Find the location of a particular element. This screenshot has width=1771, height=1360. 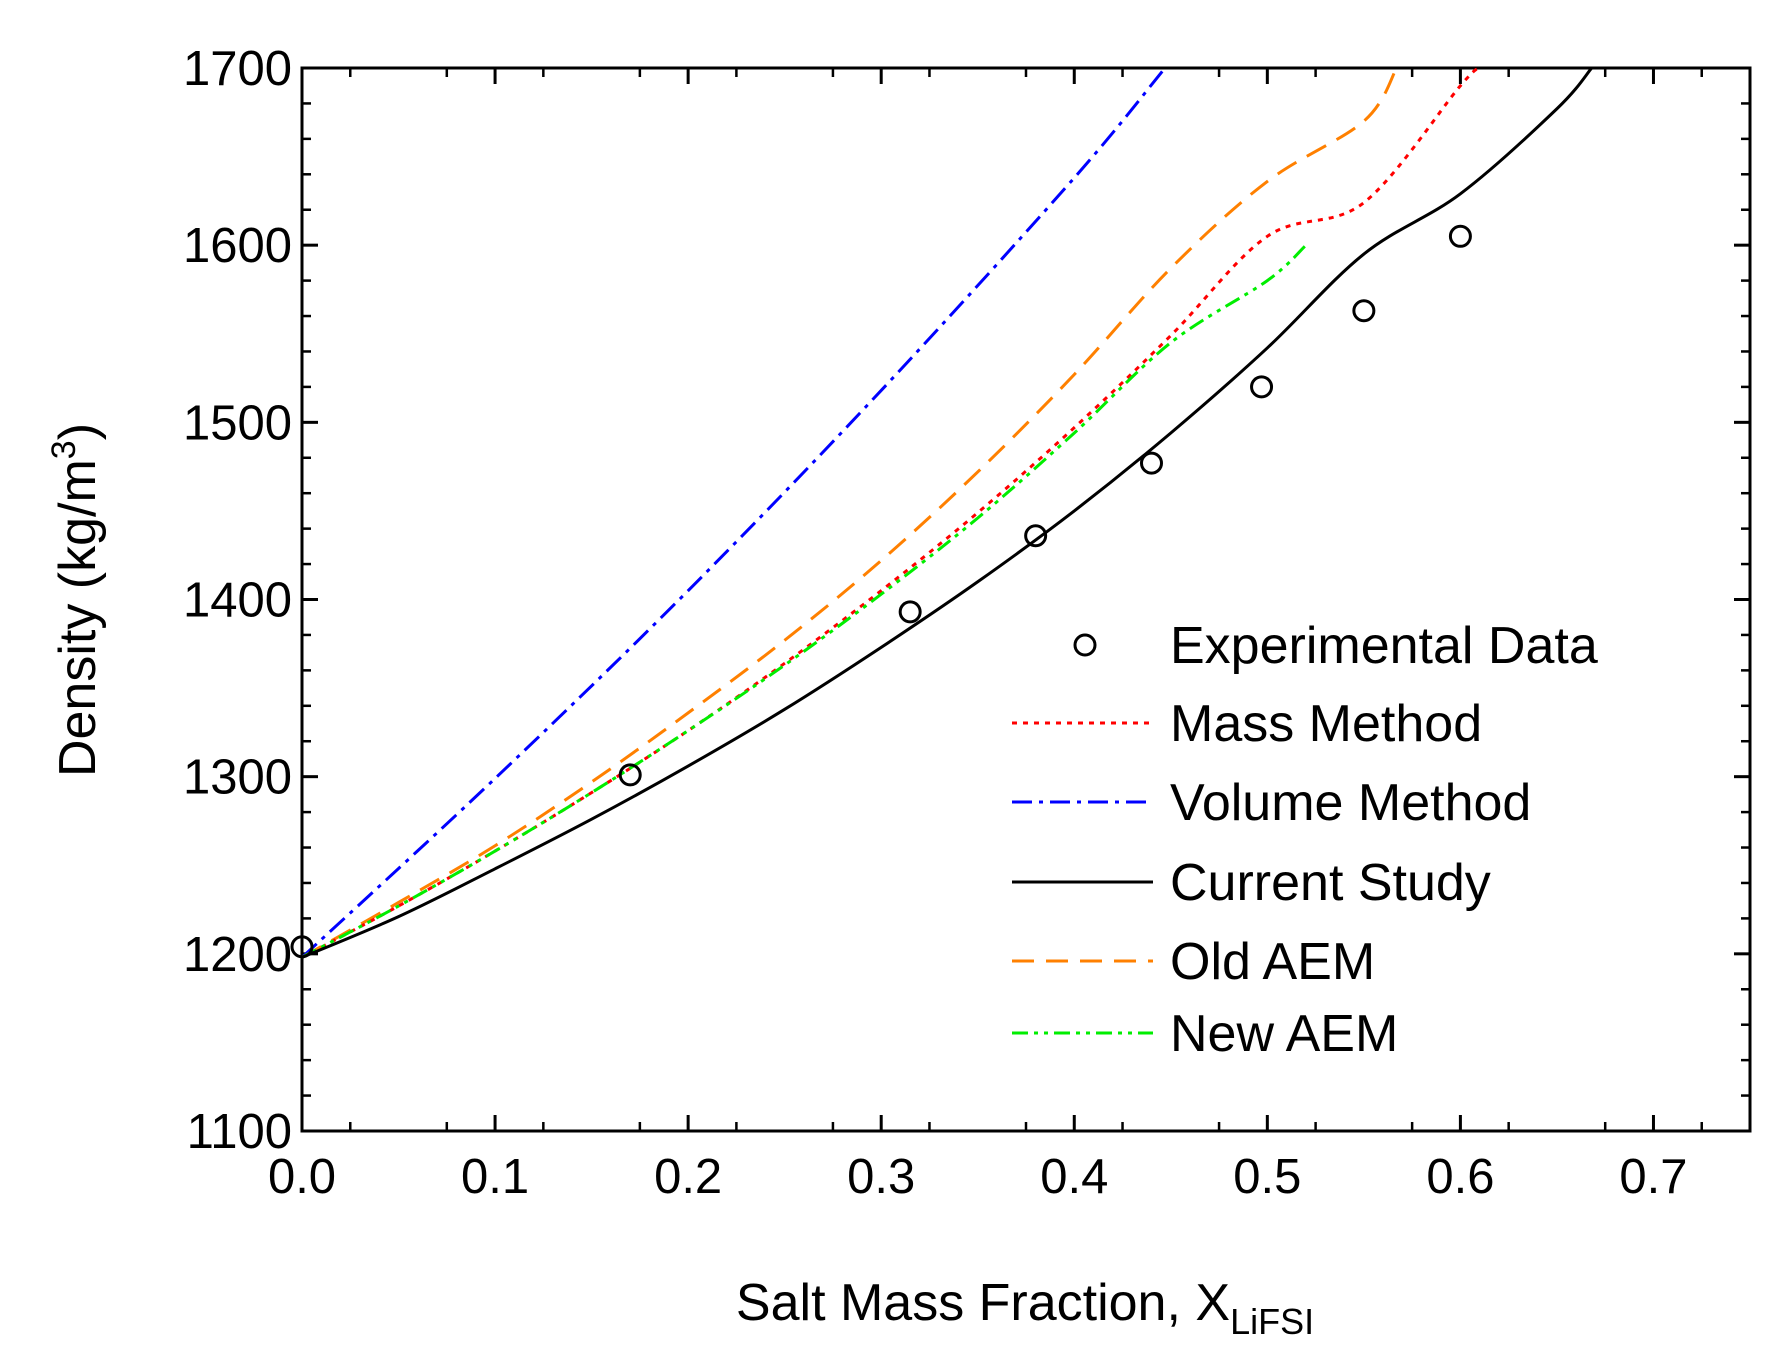

y-tick-label: 1700 is located at coordinates (237, 69).